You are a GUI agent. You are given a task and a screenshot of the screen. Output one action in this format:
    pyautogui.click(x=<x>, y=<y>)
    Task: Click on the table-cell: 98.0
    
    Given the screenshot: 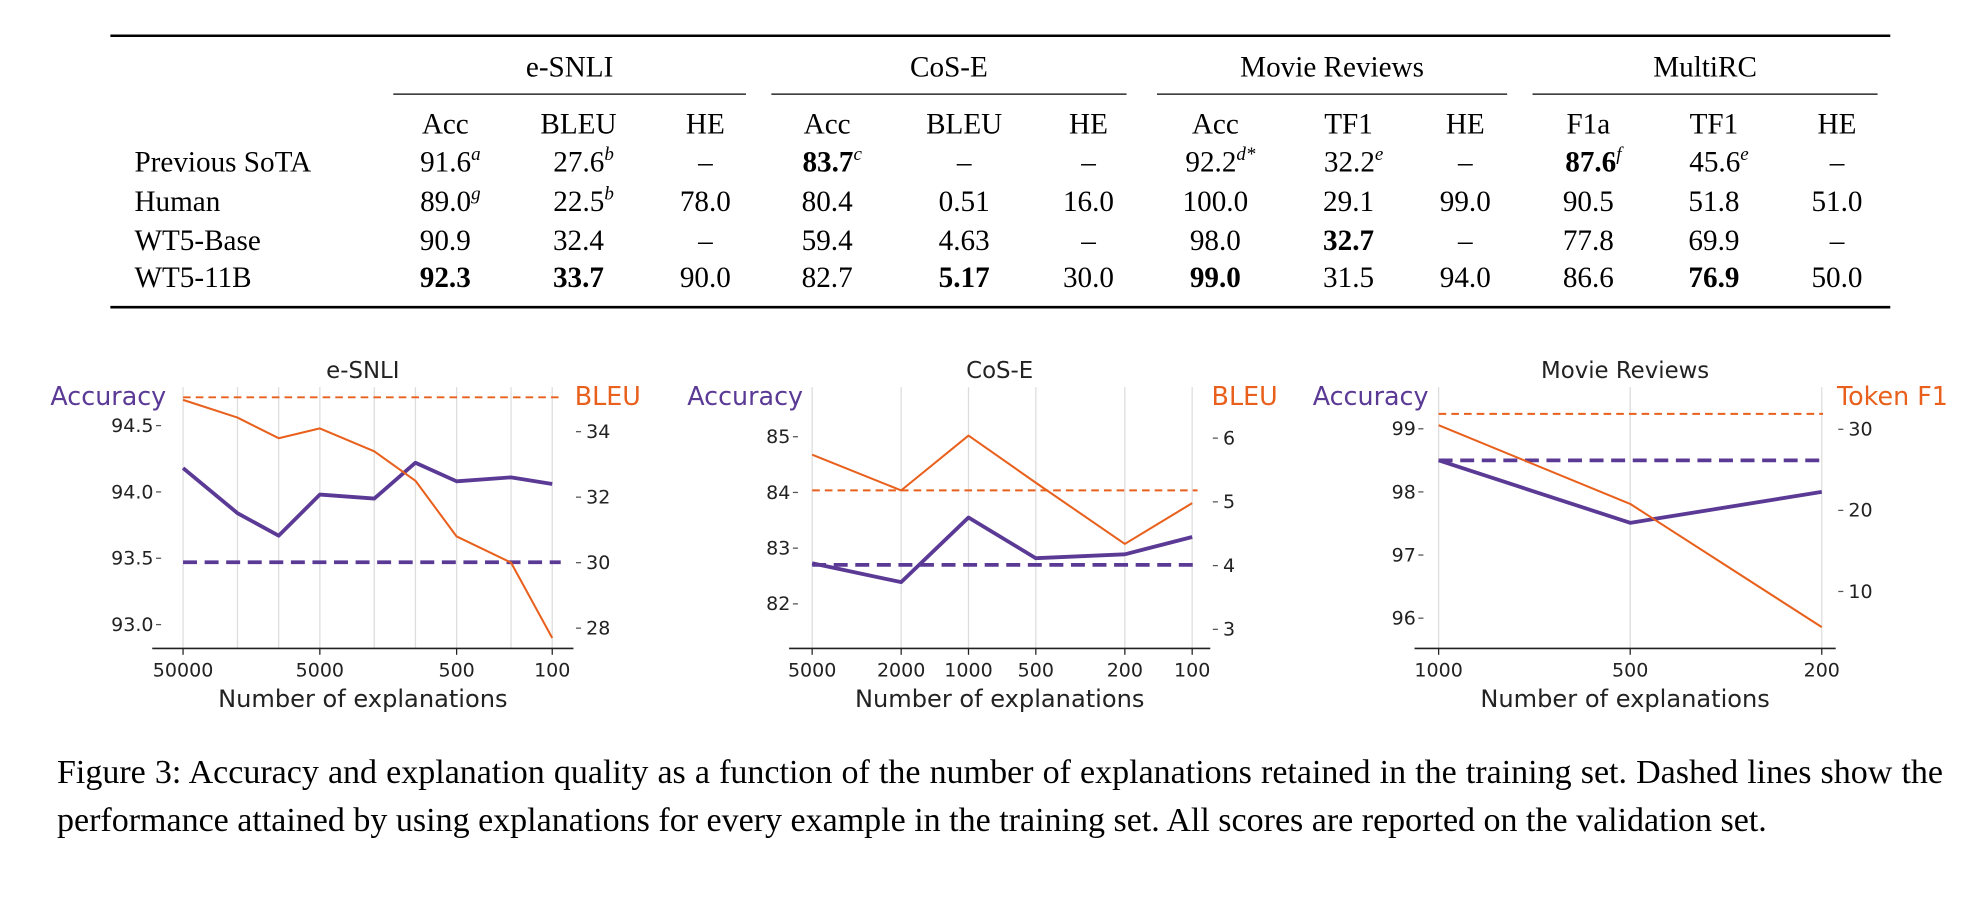 What is the action you would take?
    pyautogui.click(x=1215, y=241)
    